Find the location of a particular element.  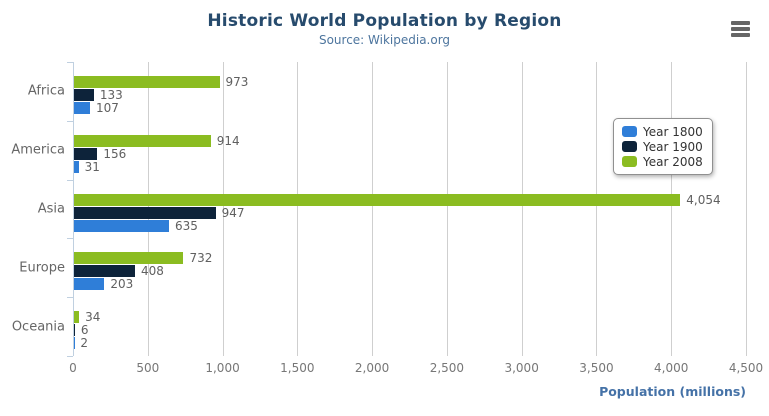

bar-year-1800-asia is located at coordinates (121, 225).